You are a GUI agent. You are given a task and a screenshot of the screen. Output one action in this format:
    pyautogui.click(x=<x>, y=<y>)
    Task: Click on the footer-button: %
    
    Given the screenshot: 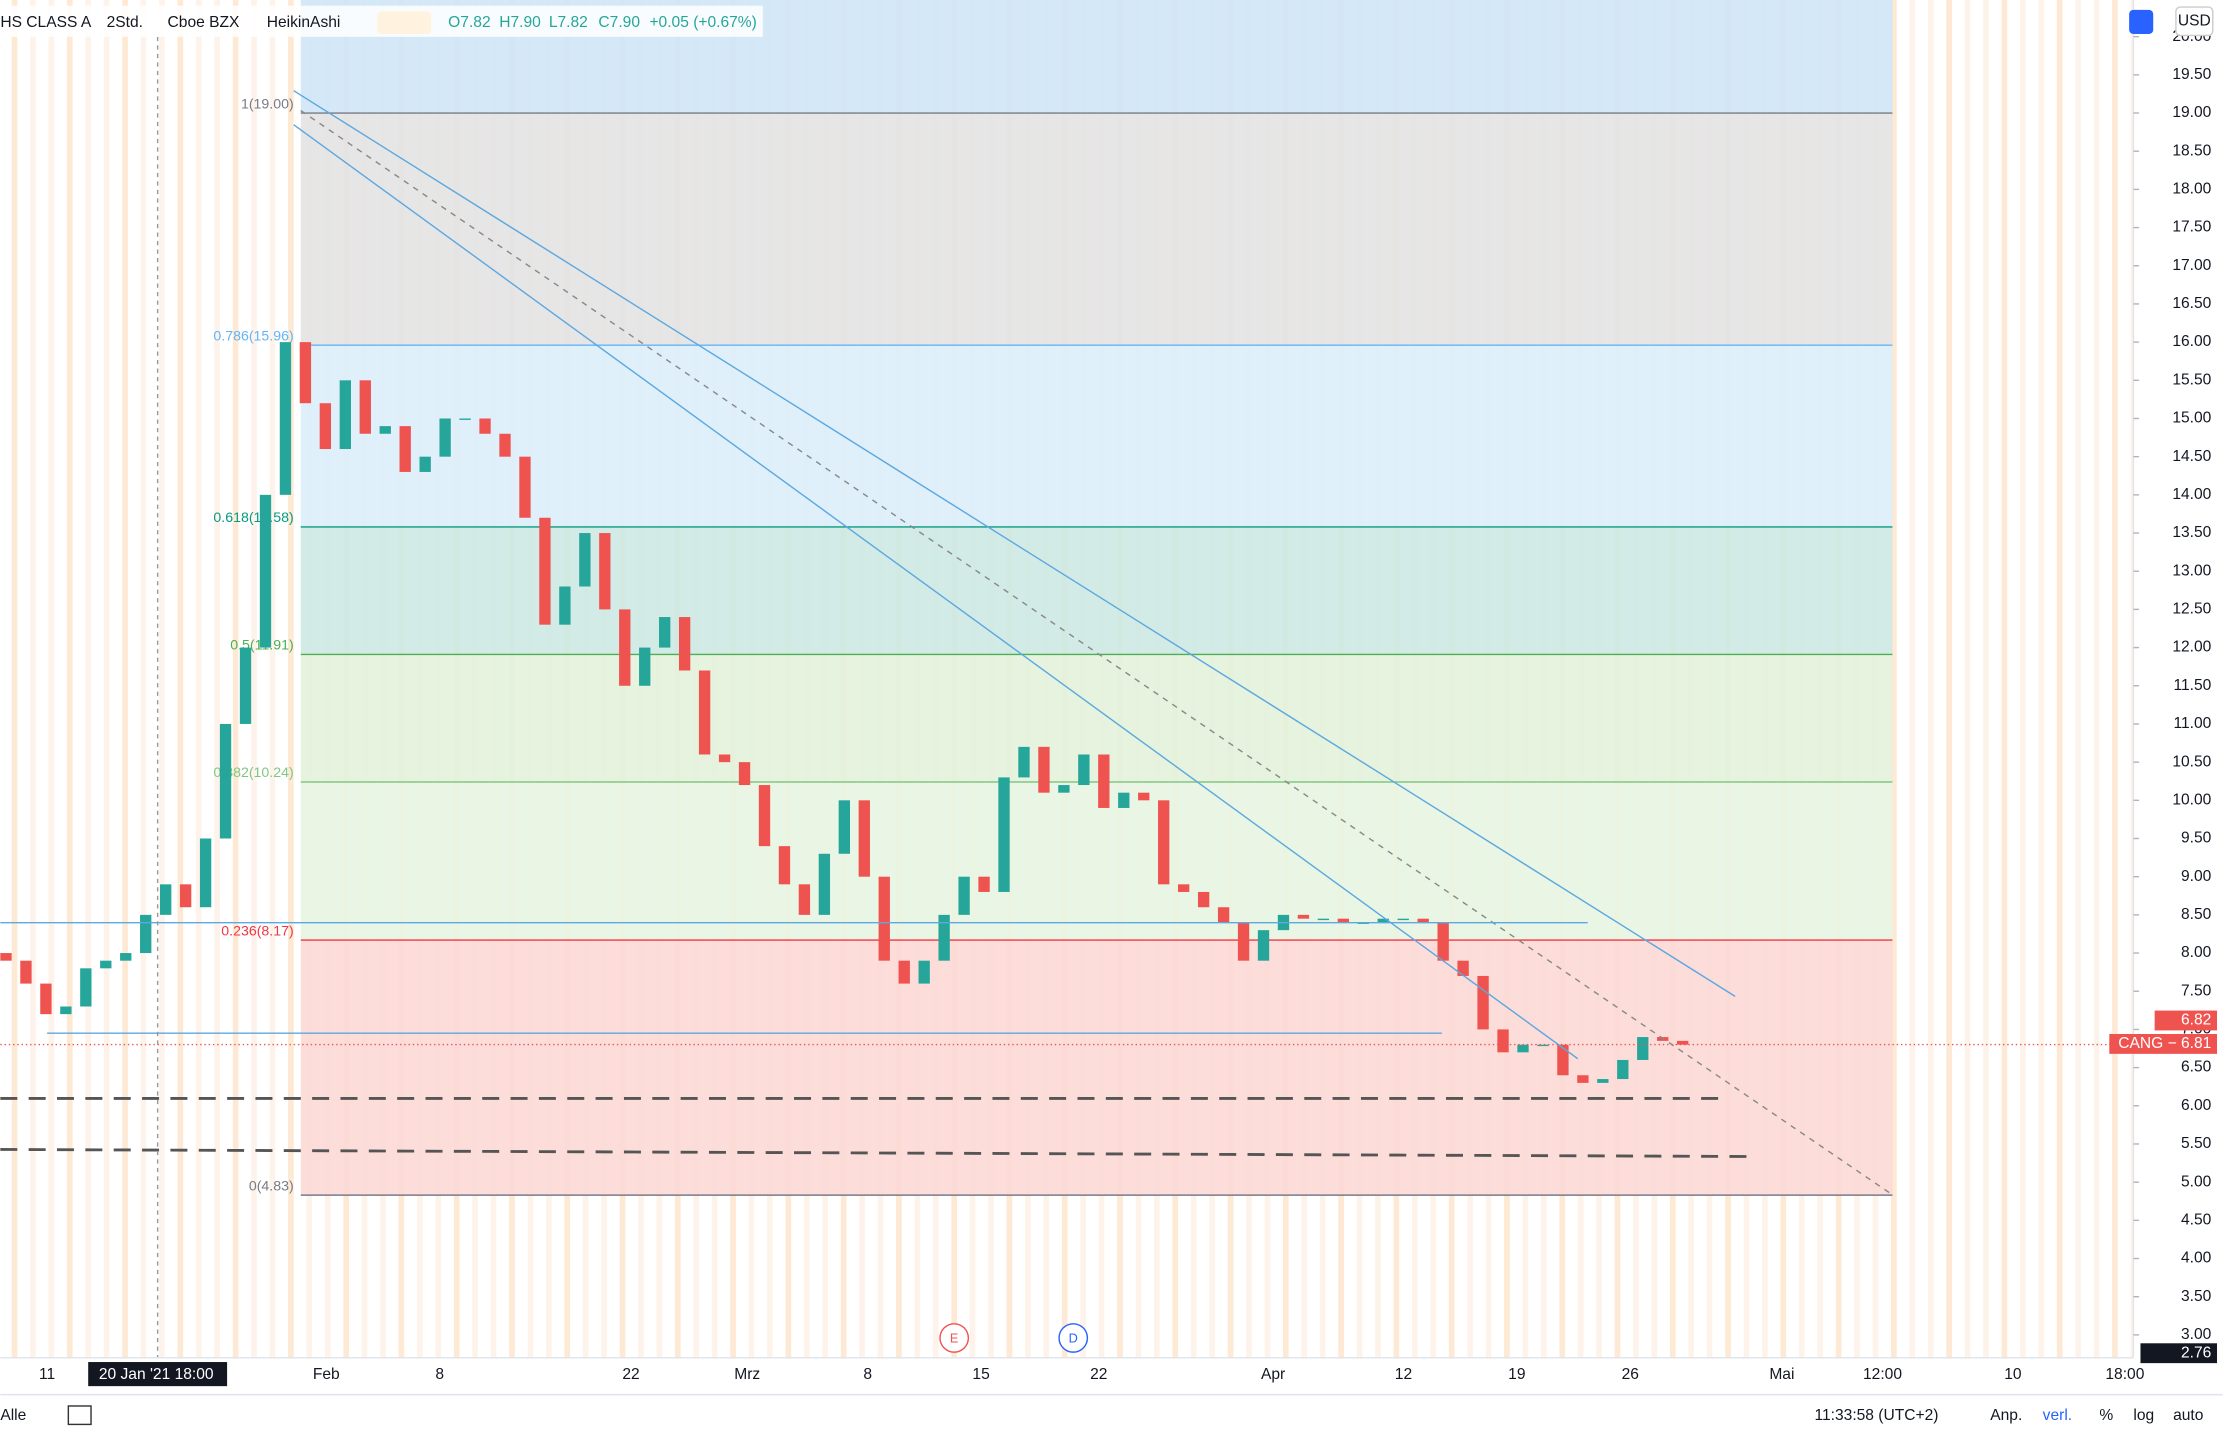 What is the action you would take?
    pyautogui.click(x=2106, y=1415)
    